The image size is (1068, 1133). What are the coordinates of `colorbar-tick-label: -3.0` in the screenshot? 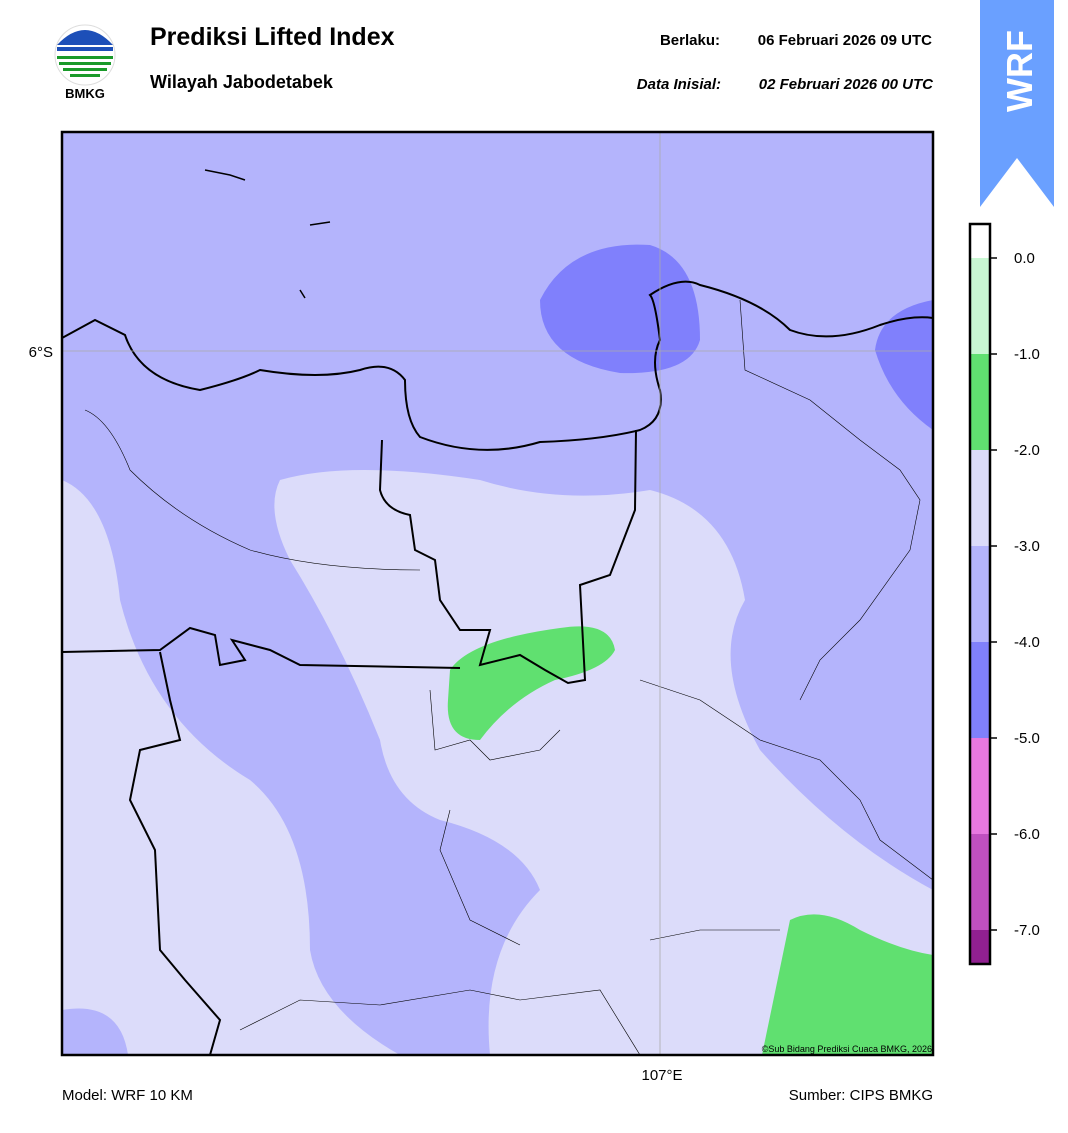 It's located at (1027, 546).